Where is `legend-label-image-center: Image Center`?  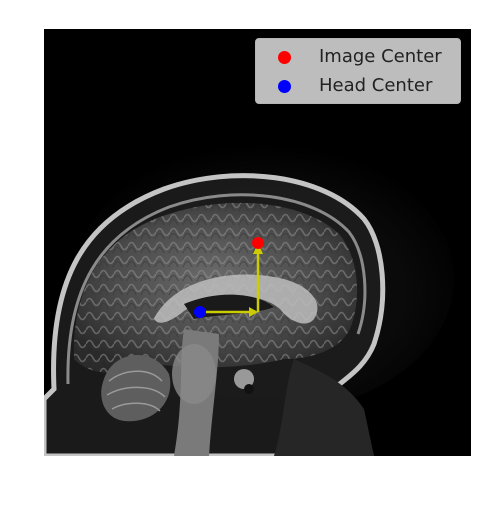 legend-label-image-center: Image Center is located at coordinates (380, 56).